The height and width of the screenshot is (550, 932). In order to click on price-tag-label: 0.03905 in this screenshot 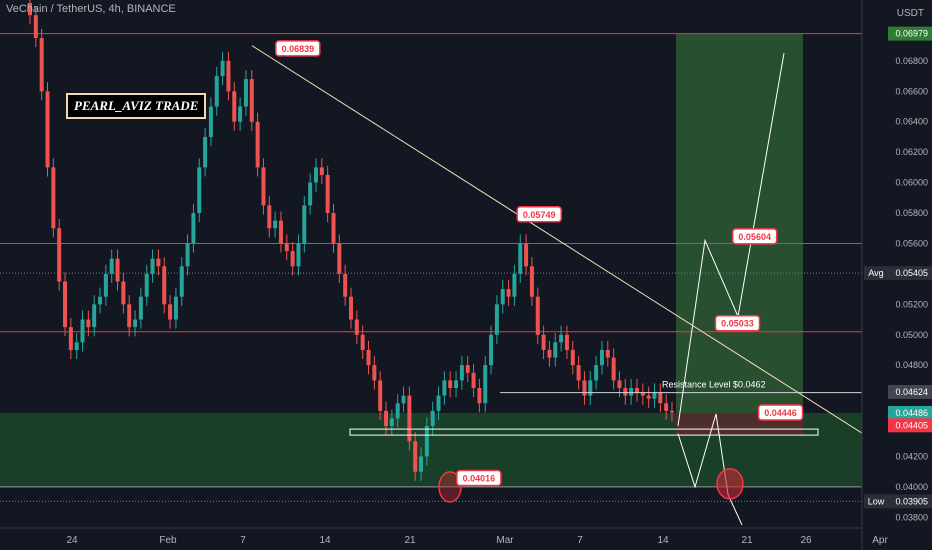, I will do `click(911, 501)`.